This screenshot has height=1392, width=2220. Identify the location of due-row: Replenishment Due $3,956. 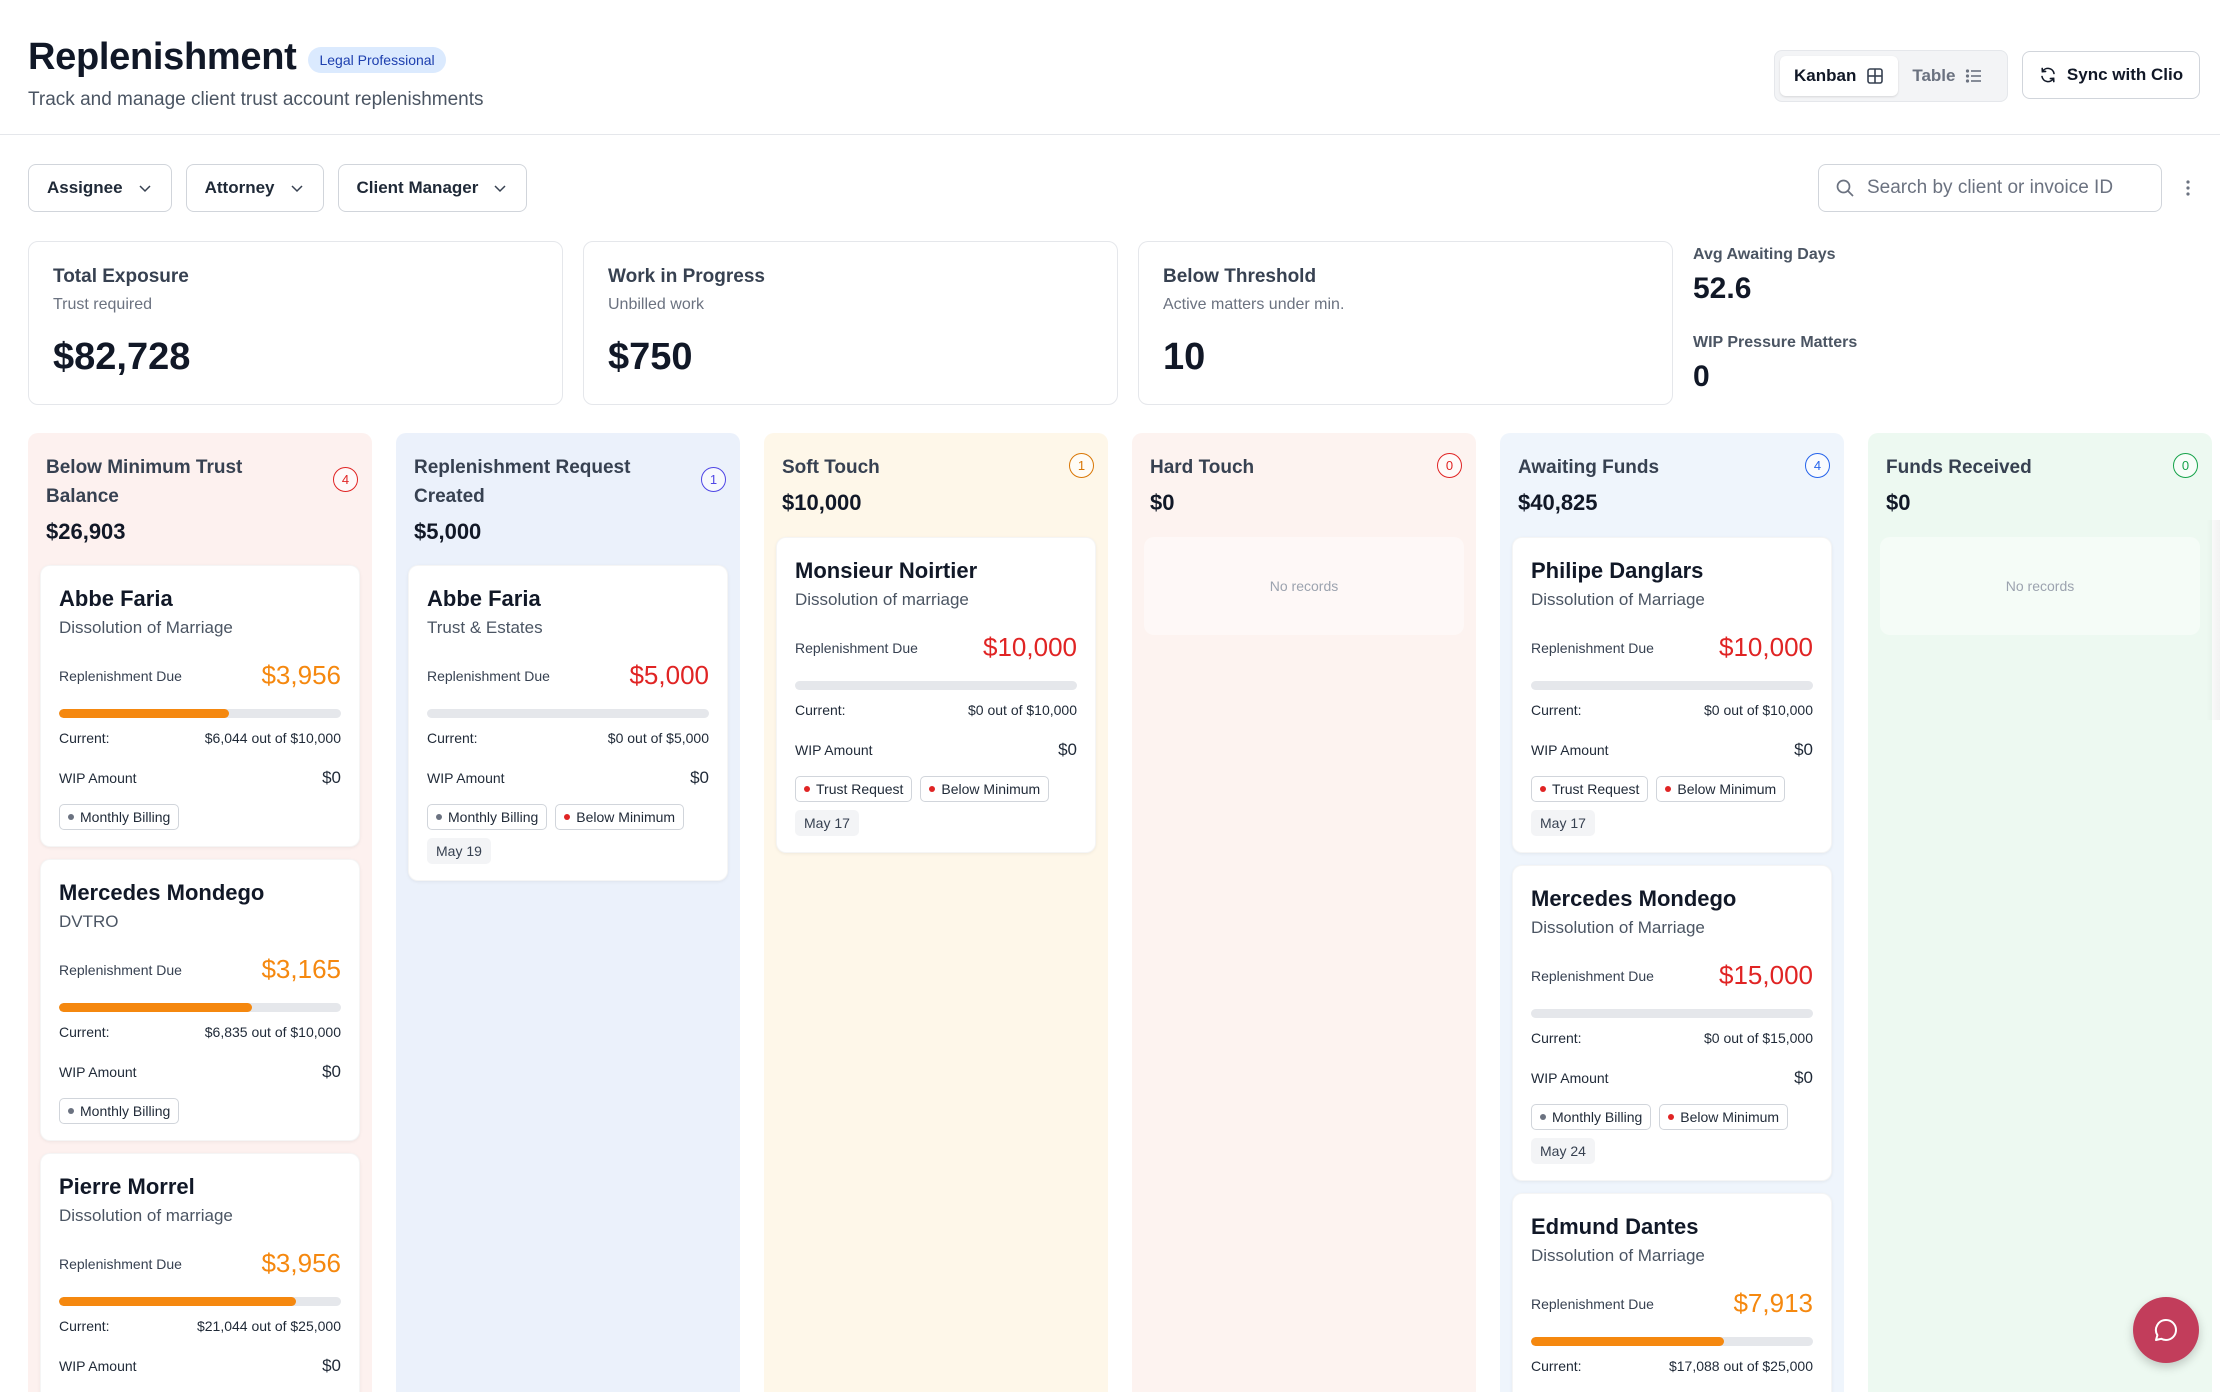
(200, 1263).